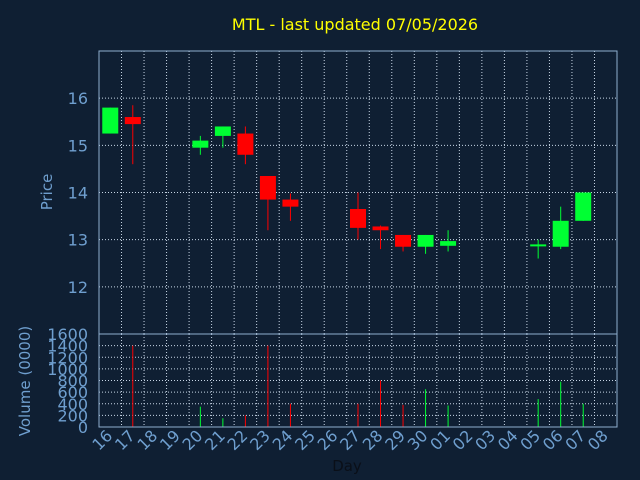  I want to click on price-y-ticks: 12 13 14 15 16, so click(78, 193).